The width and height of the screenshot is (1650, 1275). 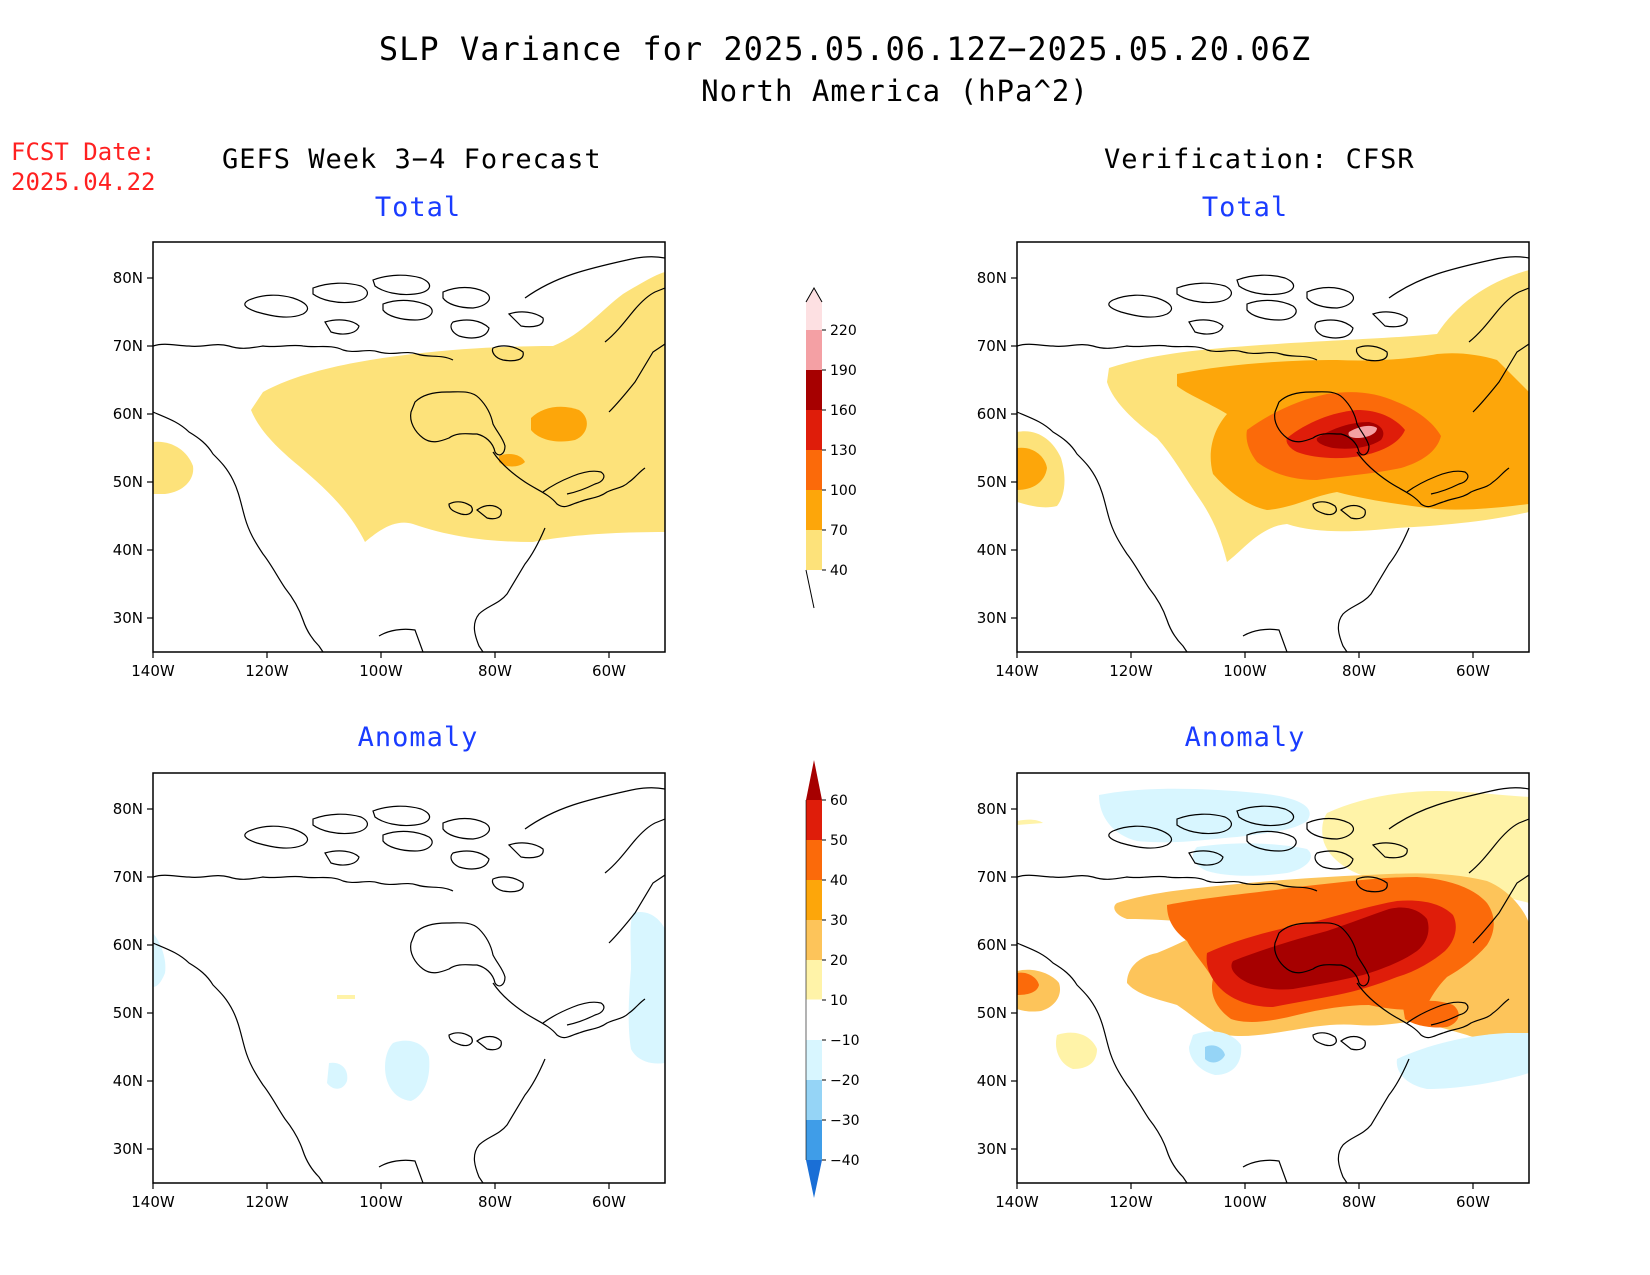 What do you see at coordinates (814, 780) in the screenshot?
I see `colorbar-anomaly-top-triangle` at bounding box center [814, 780].